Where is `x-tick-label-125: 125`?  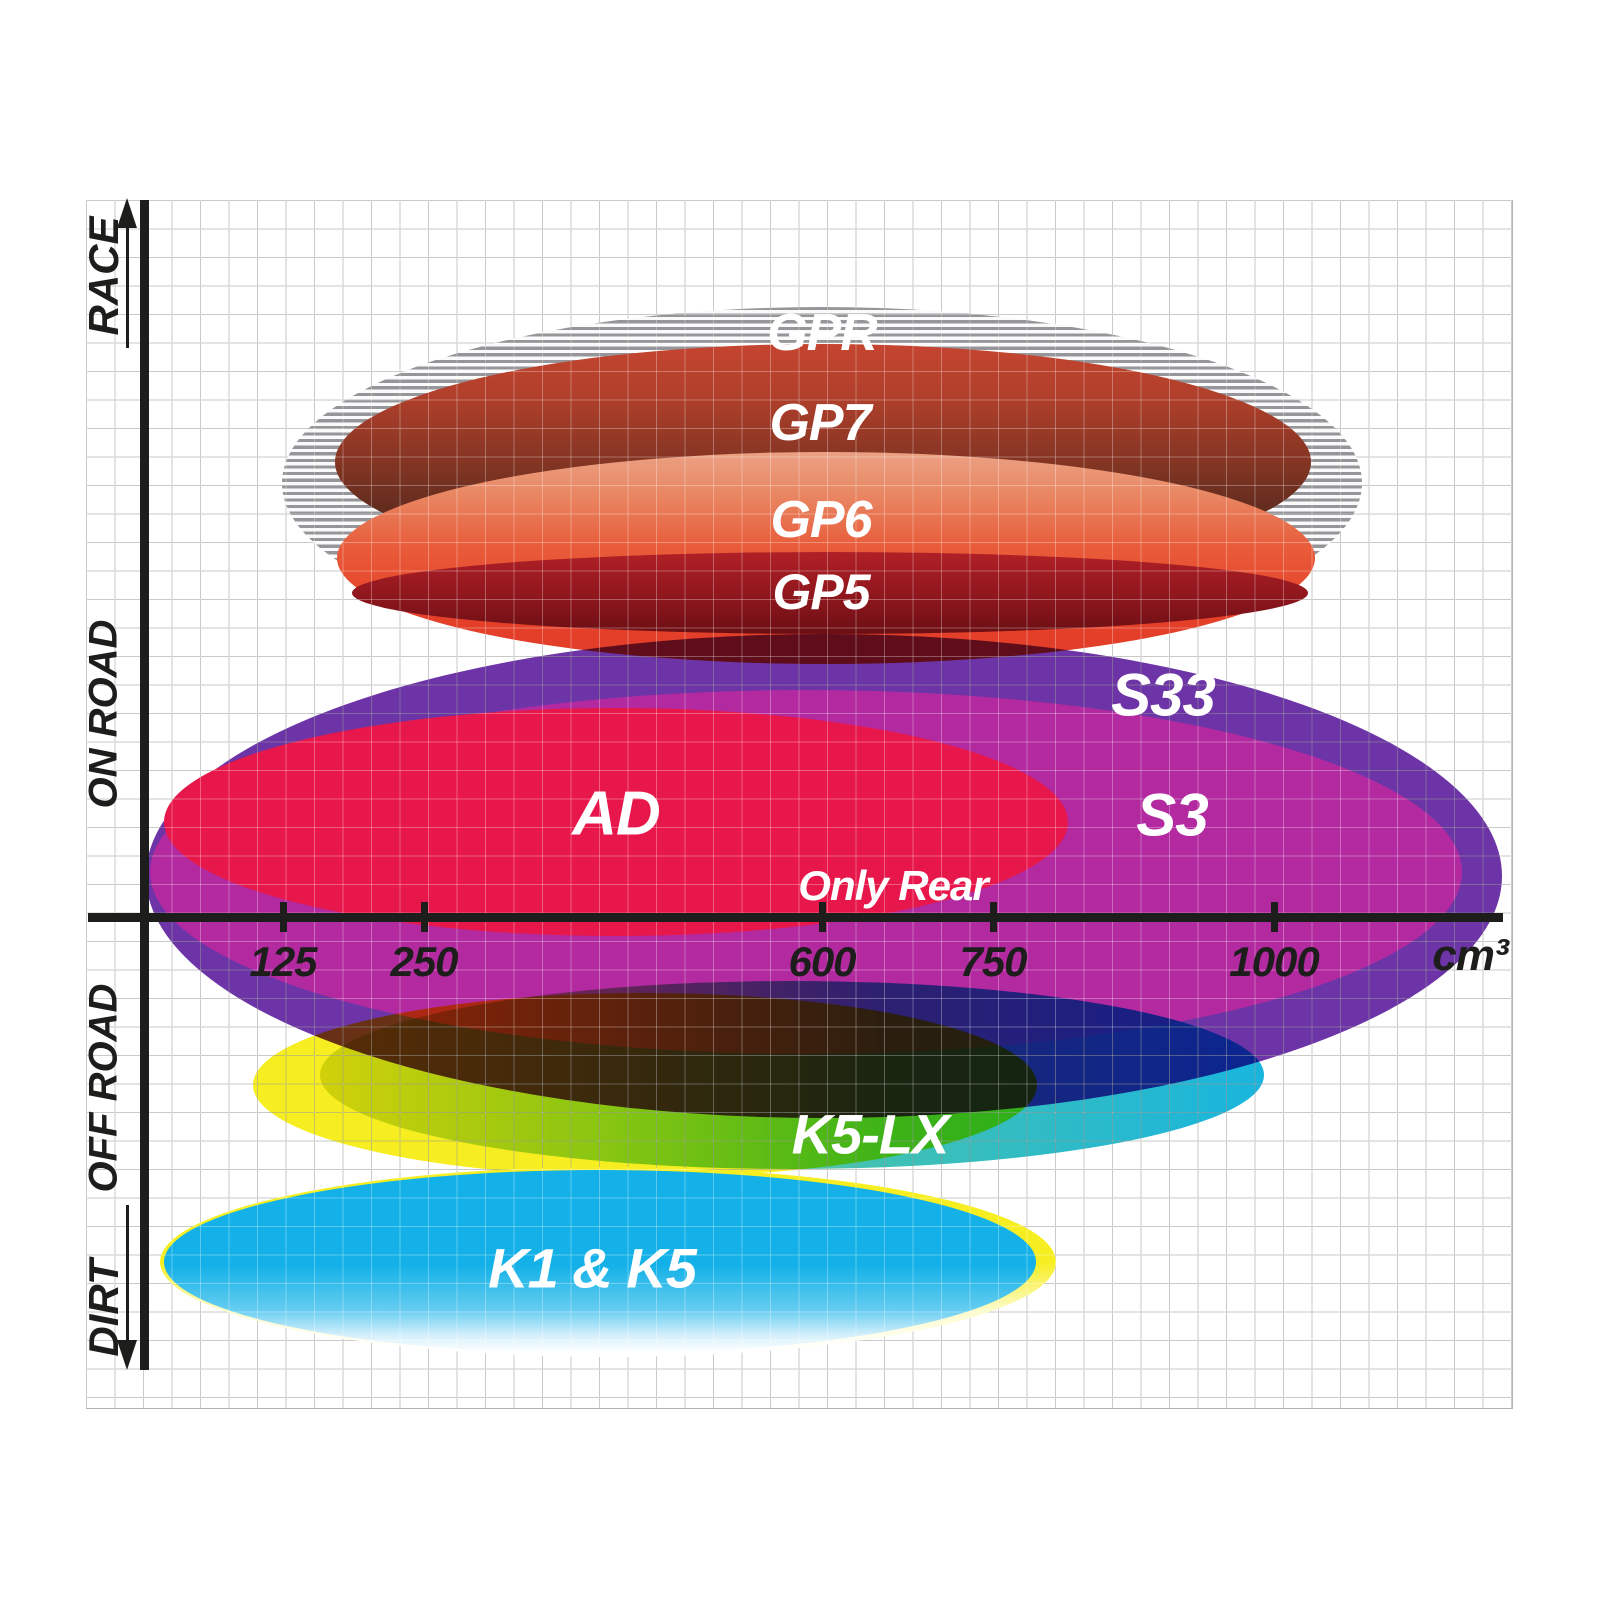 x-tick-label-125: 125 is located at coordinates (283, 961).